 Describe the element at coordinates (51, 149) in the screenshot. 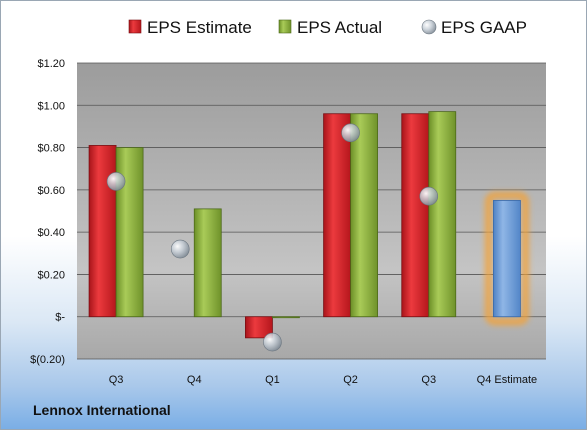

I see `y-tick-label: $0.80` at that location.